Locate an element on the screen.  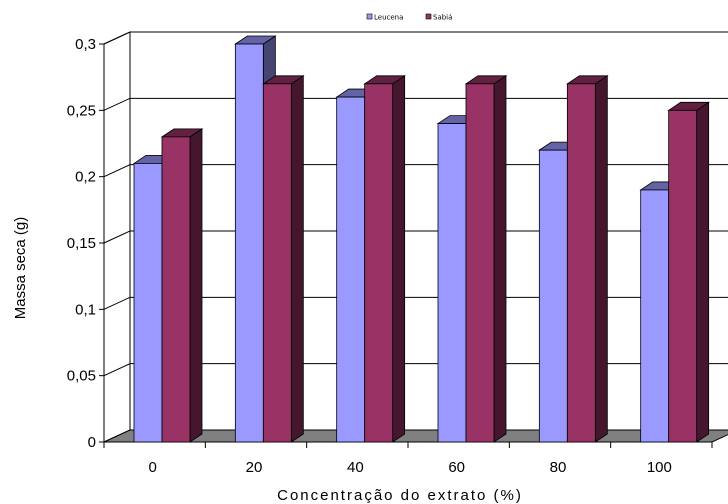
legend-swatch-leucena is located at coordinates (369, 16).